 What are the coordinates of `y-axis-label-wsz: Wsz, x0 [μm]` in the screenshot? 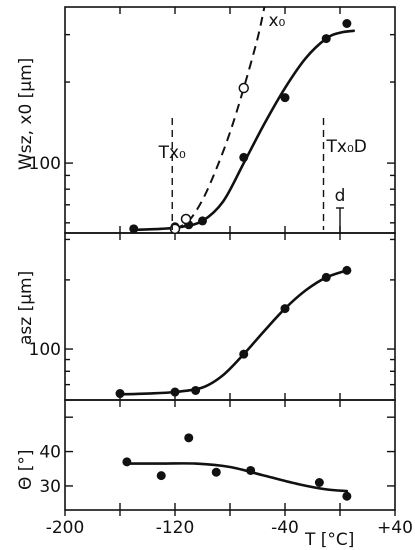 It's located at (26, 114).